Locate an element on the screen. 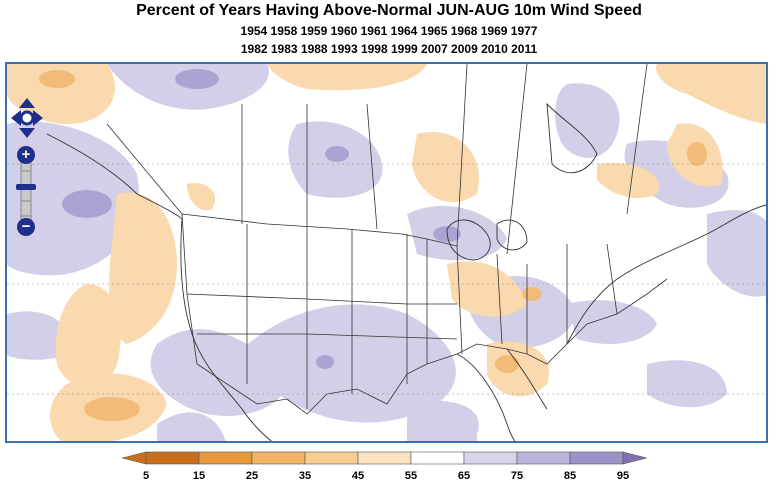 The height and width of the screenshot is (485, 778). legend-tick-label: 15 is located at coordinates (199, 476).